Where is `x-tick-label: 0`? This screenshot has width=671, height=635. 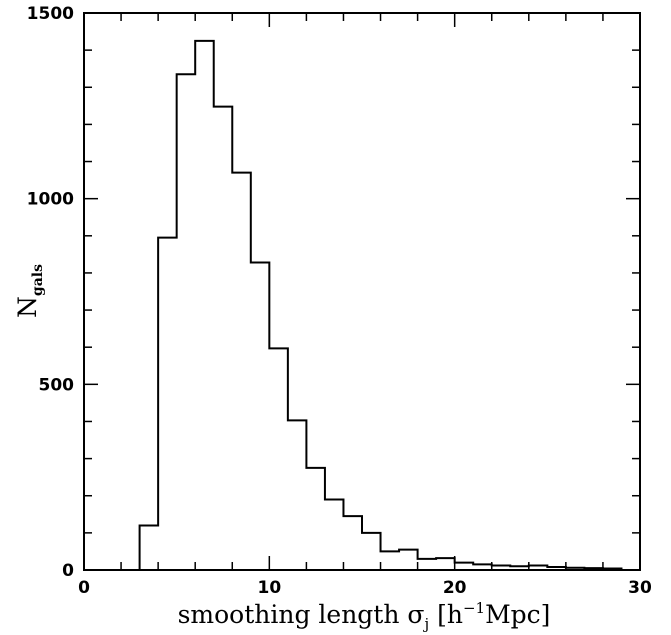 x-tick-label: 0 is located at coordinates (84, 588).